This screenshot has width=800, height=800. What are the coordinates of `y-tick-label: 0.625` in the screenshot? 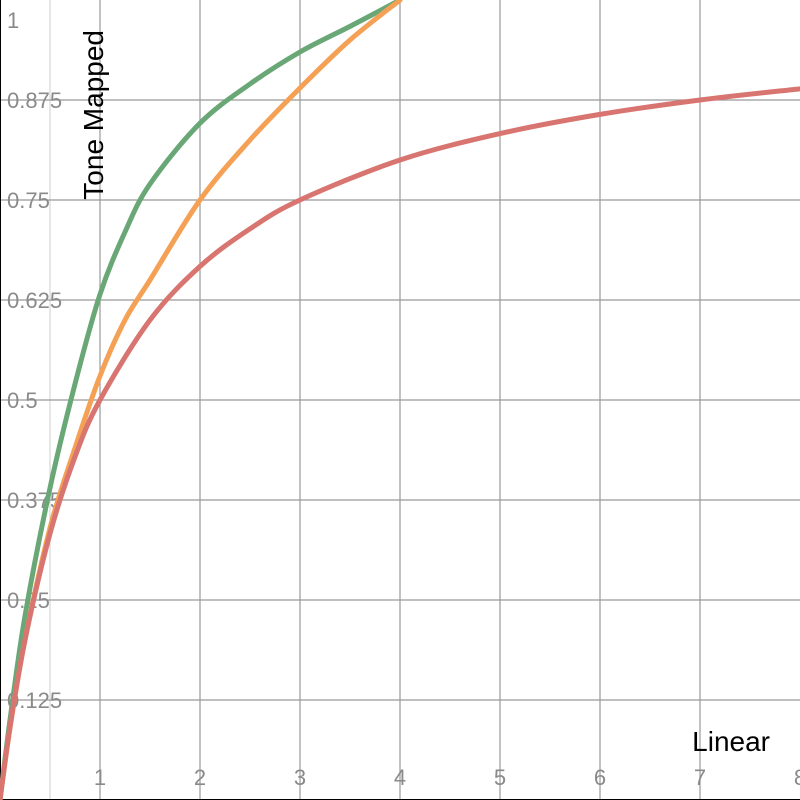 It's located at (34, 300).